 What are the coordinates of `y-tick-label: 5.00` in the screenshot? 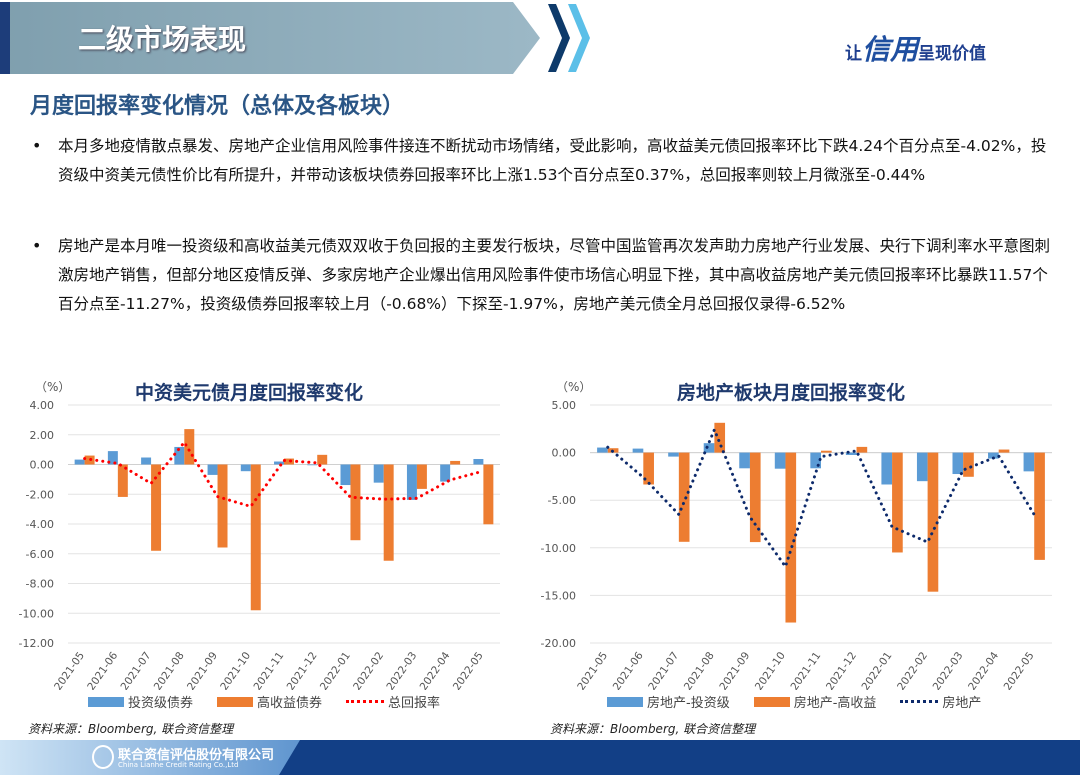 It's located at (564, 405).